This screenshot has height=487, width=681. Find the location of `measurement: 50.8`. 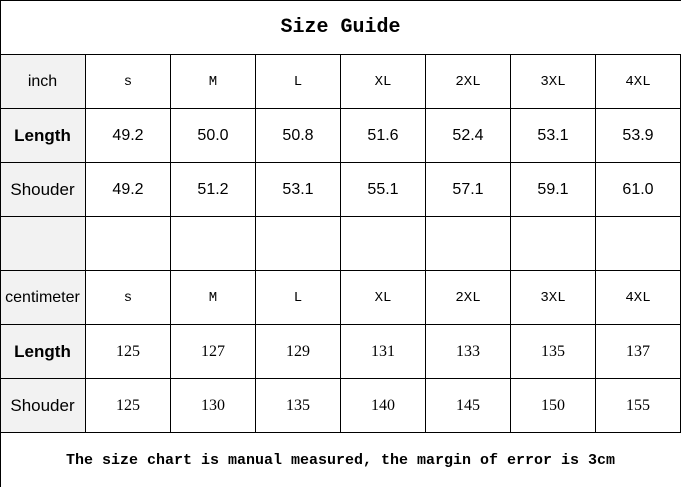

measurement: 50.8 is located at coordinates (298, 136).